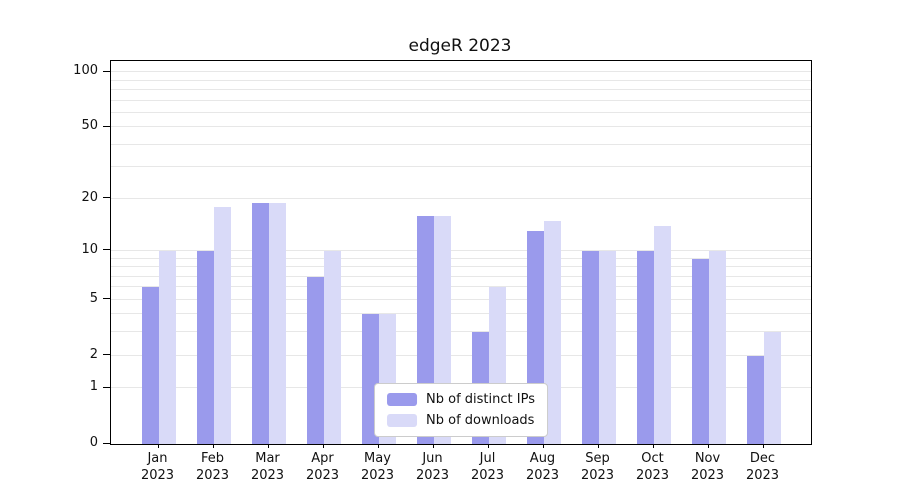  What do you see at coordinates (89, 126) in the screenshot?
I see `y-tick-label: 50` at bounding box center [89, 126].